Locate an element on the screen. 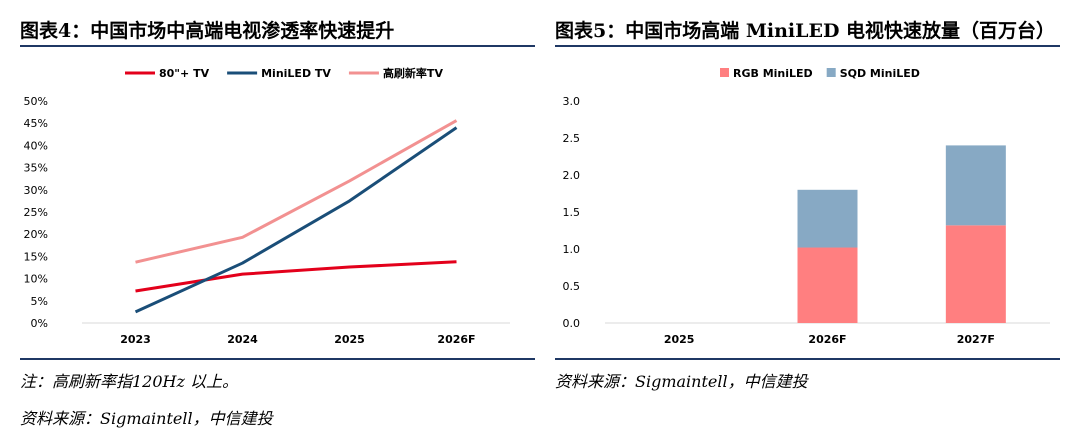 The image size is (1080, 436). right-chart-title: 图表5：中国市场高端 MiniLED 电视快速放量（百万台） is located at coordinates (805, 31).